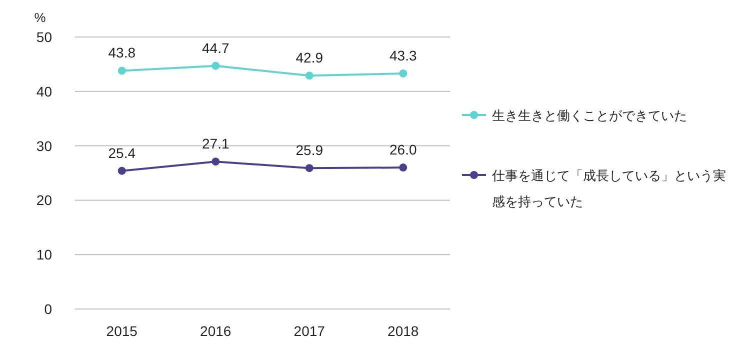  Describe the element at coordinates (122, 331) in the screenshot. I see `x-tick-label: 2015` at that location.